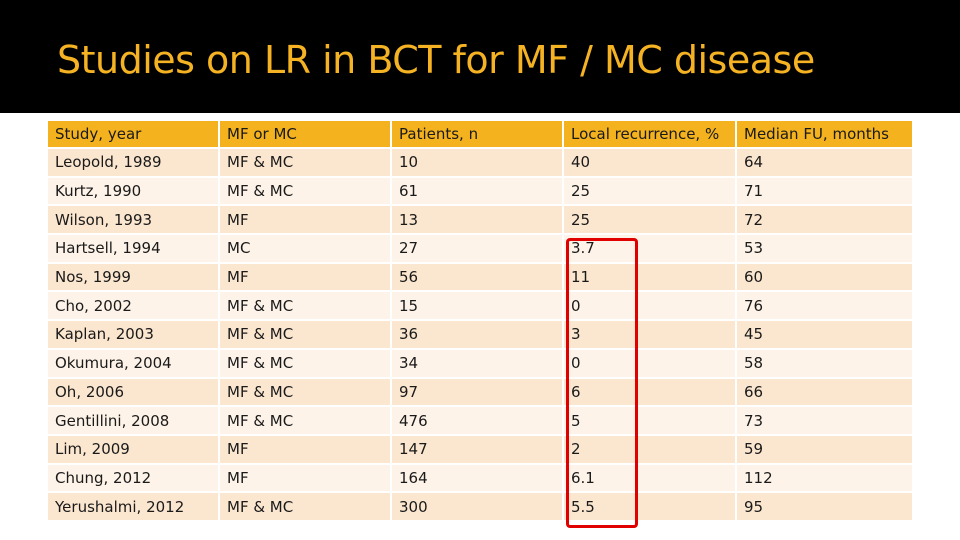 This screenshot has width=960, height=540. Describe the element at coordinates (133, 249) in the screenshot. I see `cell-study-year: Hartsell, 1994` at that location.